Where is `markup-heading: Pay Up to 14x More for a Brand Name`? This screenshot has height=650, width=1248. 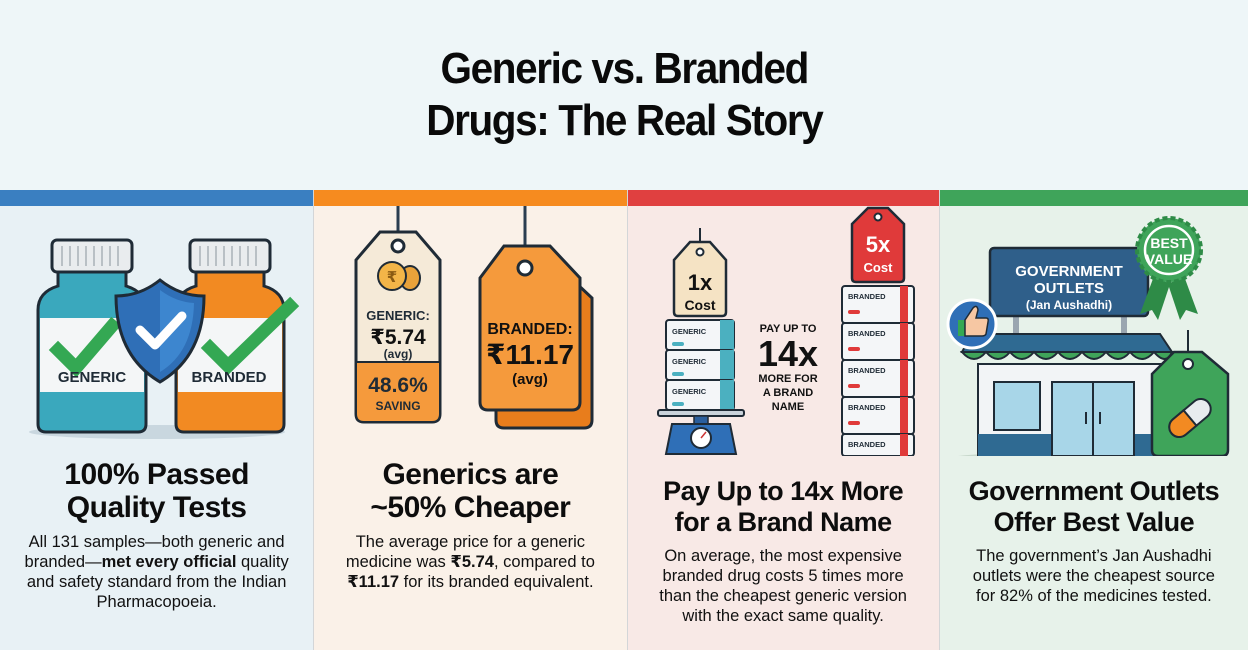
markup-heading: Pay Up to 14x More for a Brand Name is located at coordinates (783, 506).